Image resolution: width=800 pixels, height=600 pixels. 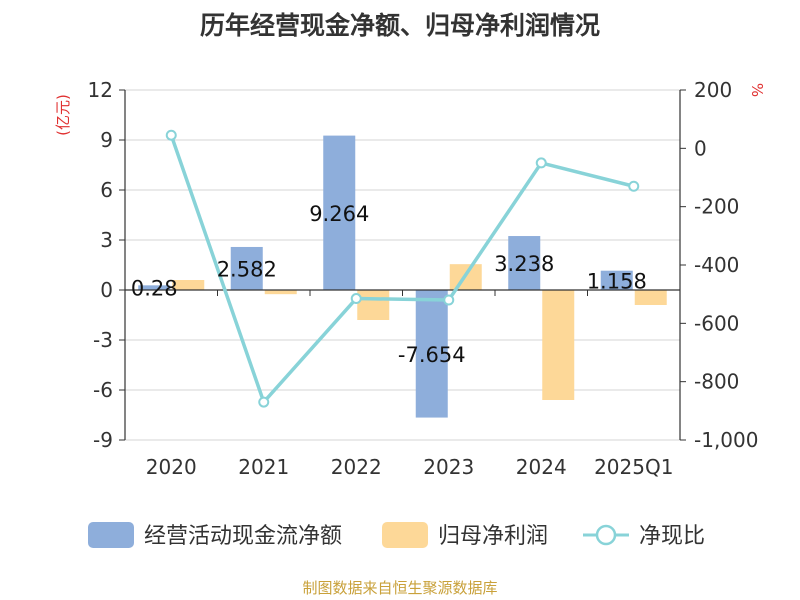 What do you see at coordinates (757, 90) in the screenshot?
I see `y-axis-right-label: %` at bounding box center [757, 90].